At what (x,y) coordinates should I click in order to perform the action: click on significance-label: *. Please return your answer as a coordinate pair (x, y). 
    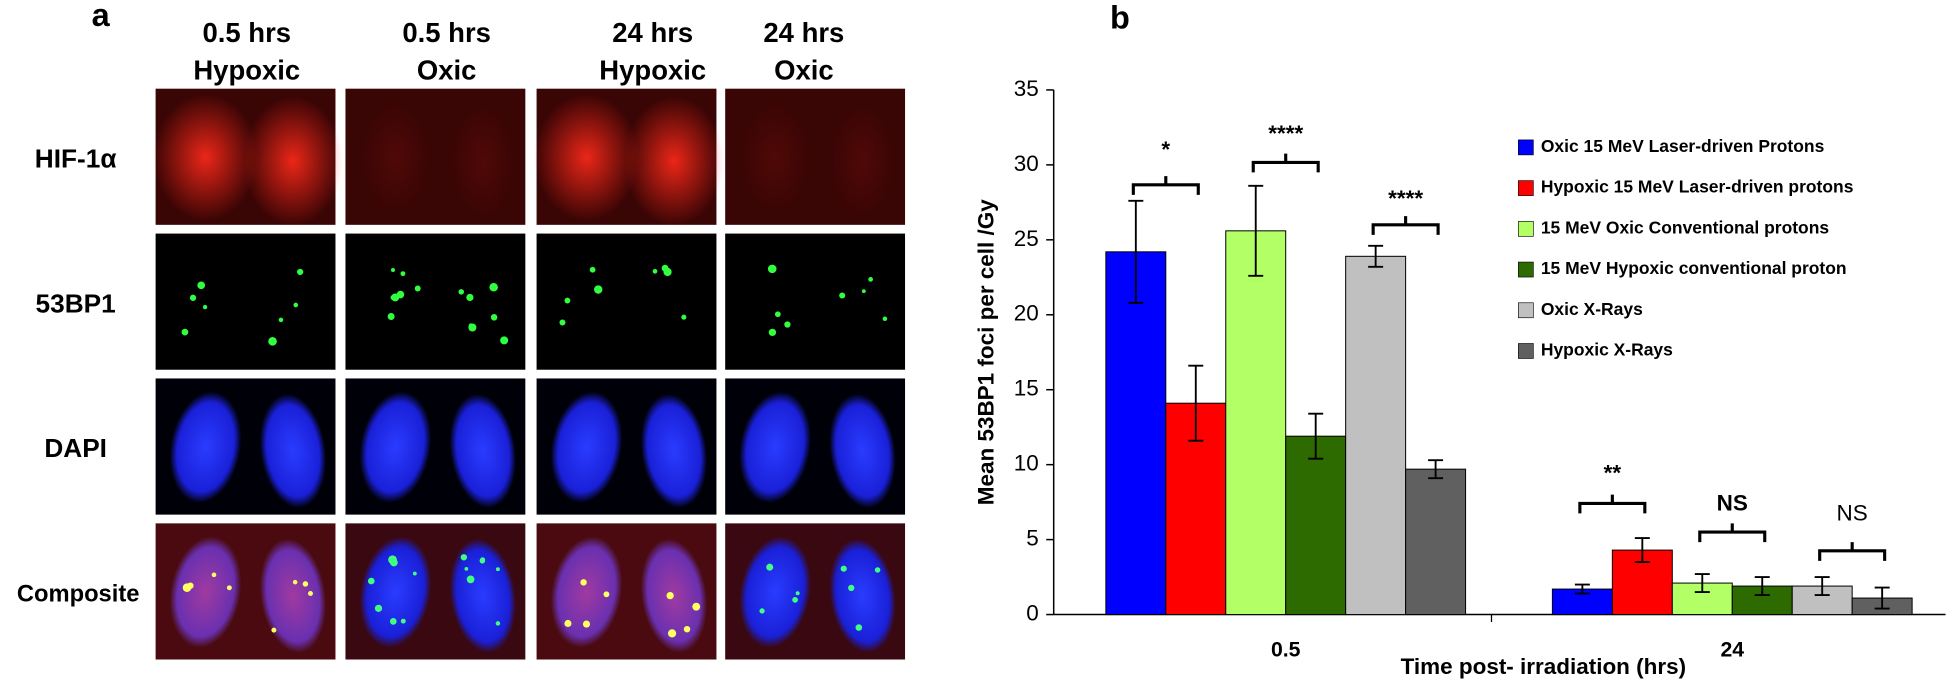
    Looking at the image, I should click on (1165, 149).